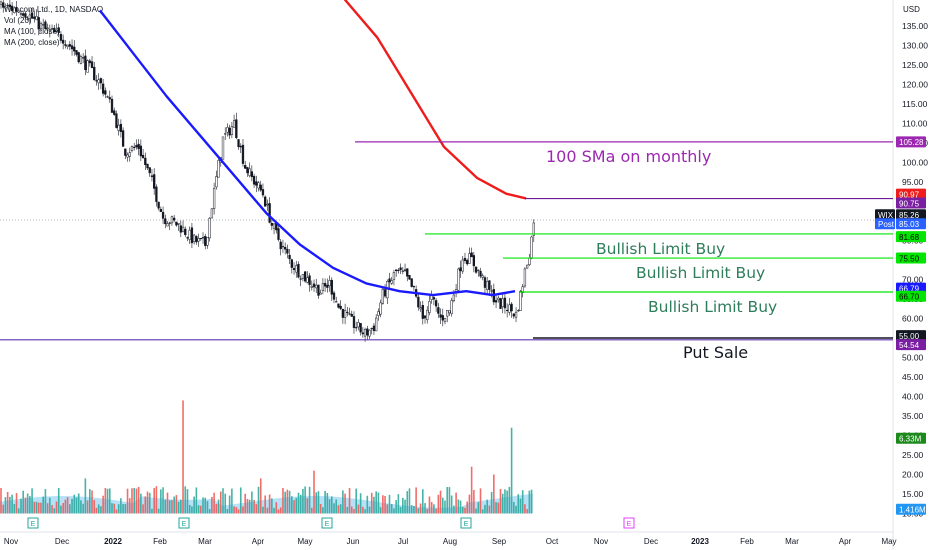 The width and height of the screenshot is (932, 550). I want to click on legend-title: Wix.com Ltd., 1D, NASDAQ, so click(54, 9).